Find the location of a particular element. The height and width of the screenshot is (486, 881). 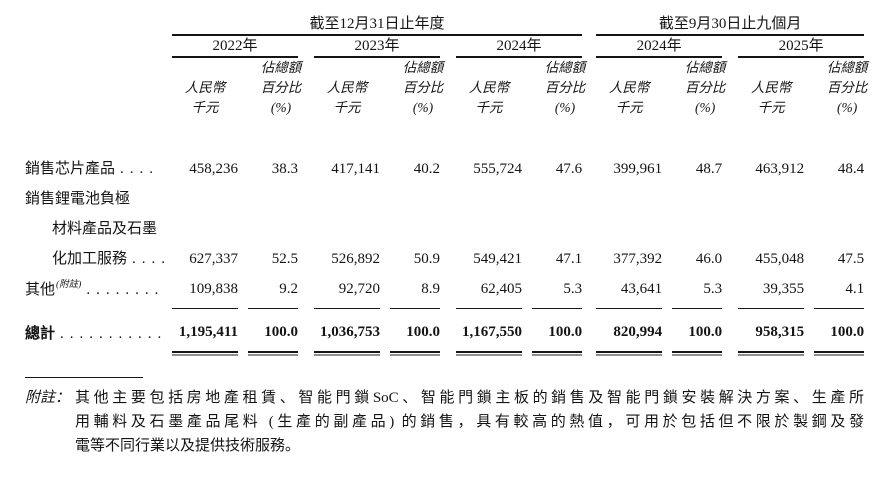

row-label-text: 銷售芯片產品 is located at coordinates (70, 169).